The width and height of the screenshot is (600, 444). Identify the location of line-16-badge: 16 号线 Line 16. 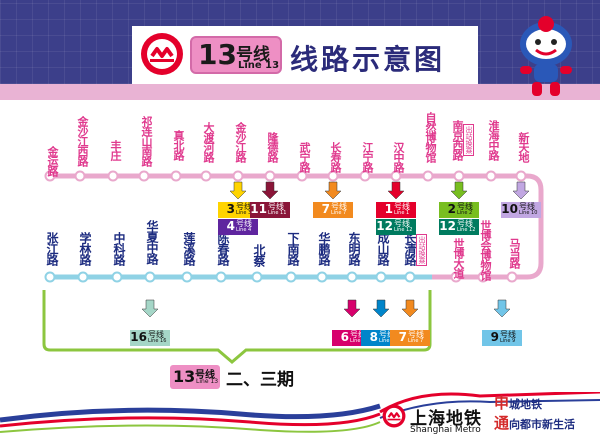
(150, 338).